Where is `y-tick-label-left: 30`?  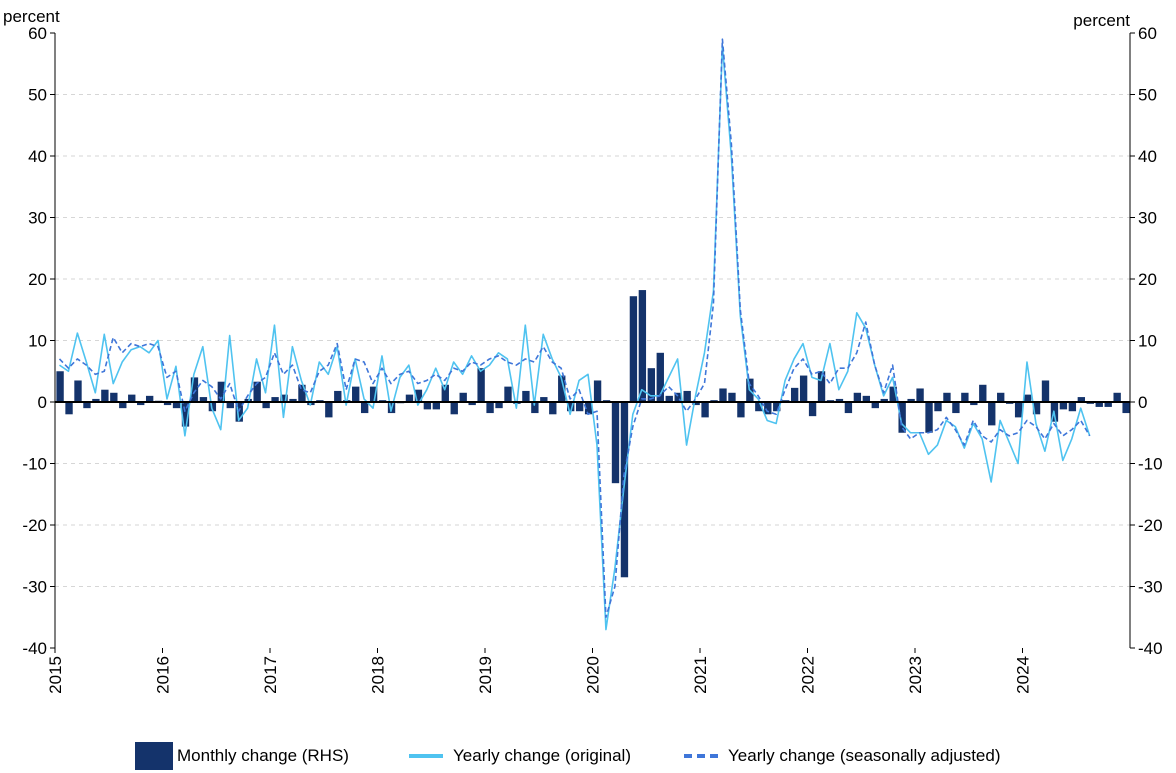 y-tick-label-left: 30 is located at coordinates (37, 218).